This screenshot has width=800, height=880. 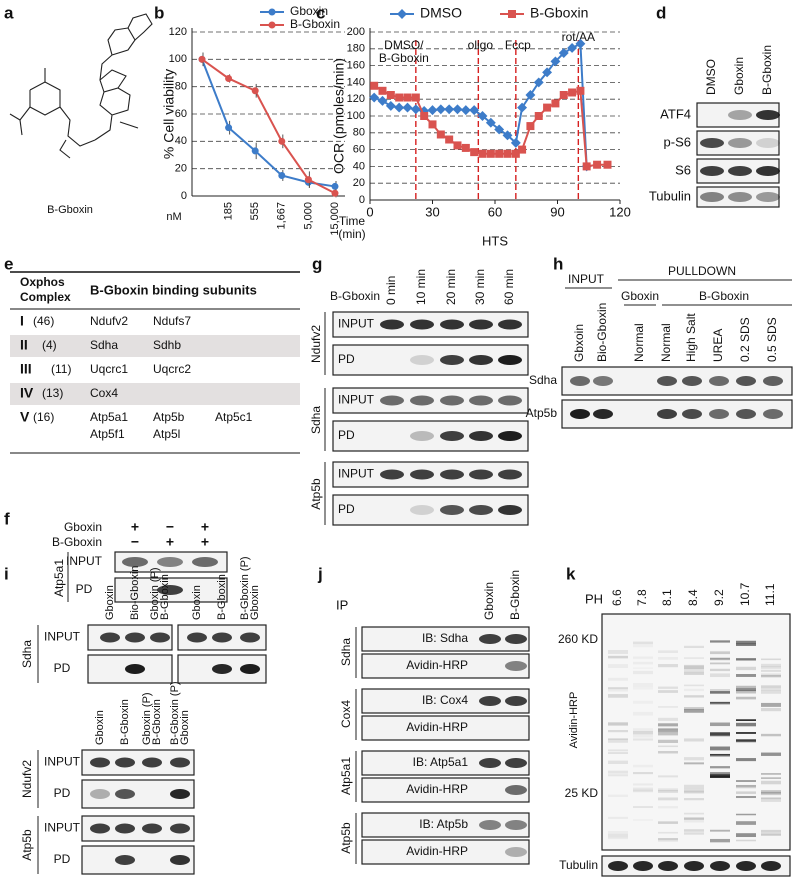 What do you see at coordinates (369, 211) in the screenshot?
I see `x-tick-label: 0` at bounding box center [369, 211].